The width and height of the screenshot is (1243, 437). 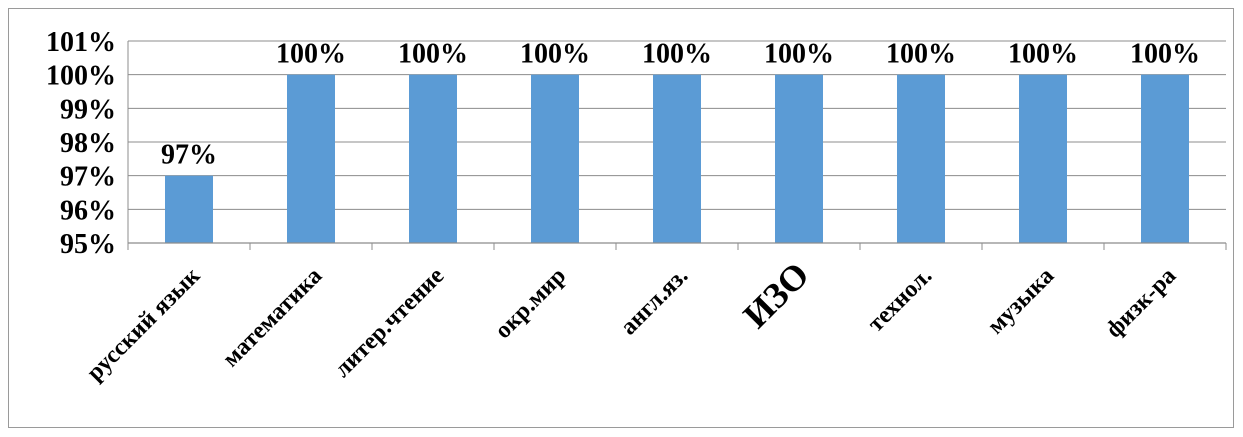 I want to click on y-tick-label: 101%, so click(x=81, y=42).